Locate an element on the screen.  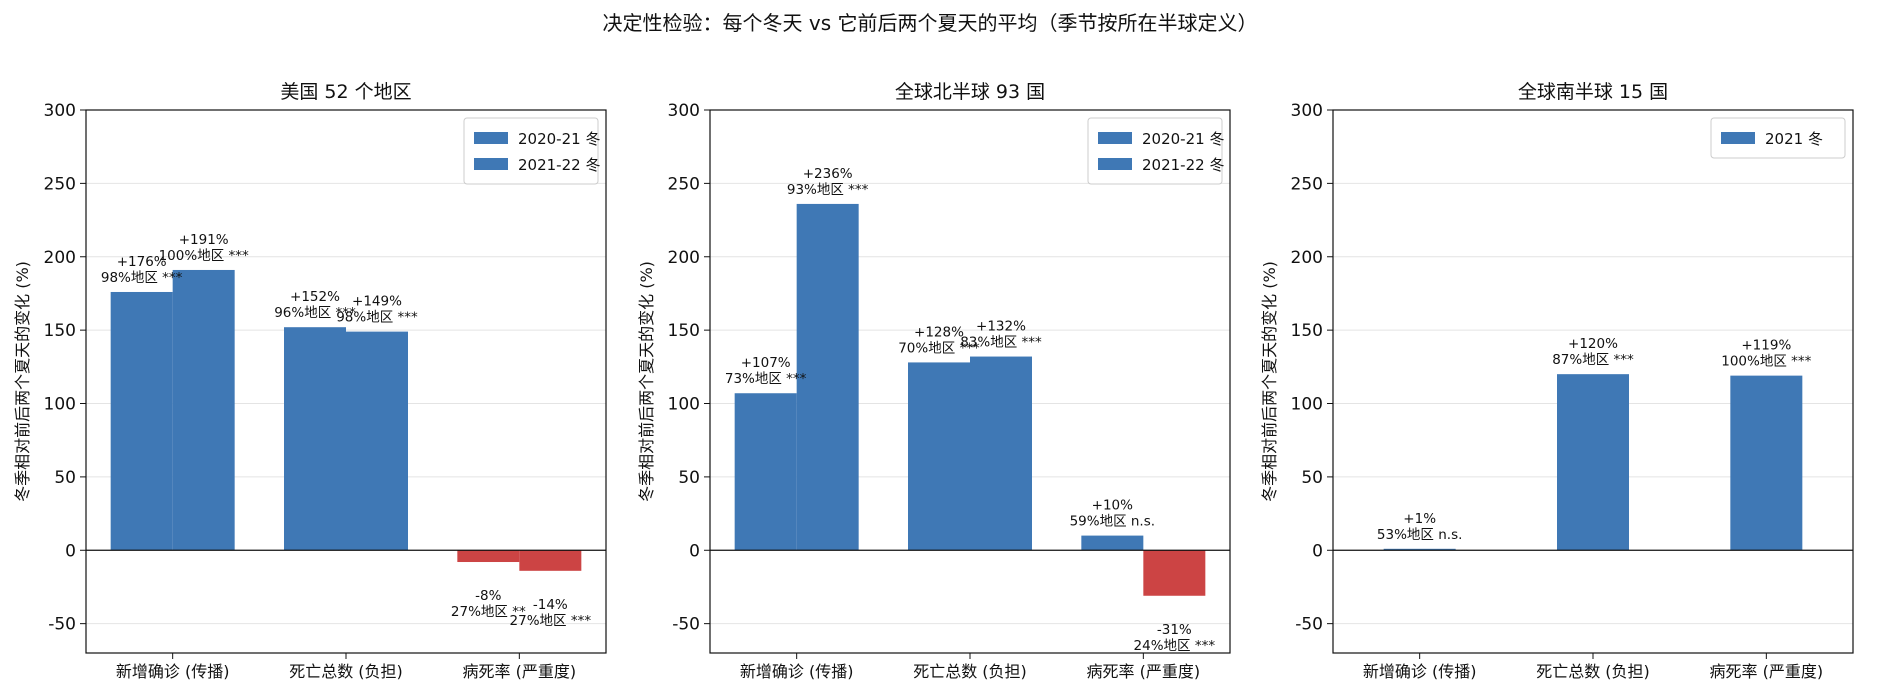
chart-title: 全球南半球 15 国 is located at coordinates (1593, 92).